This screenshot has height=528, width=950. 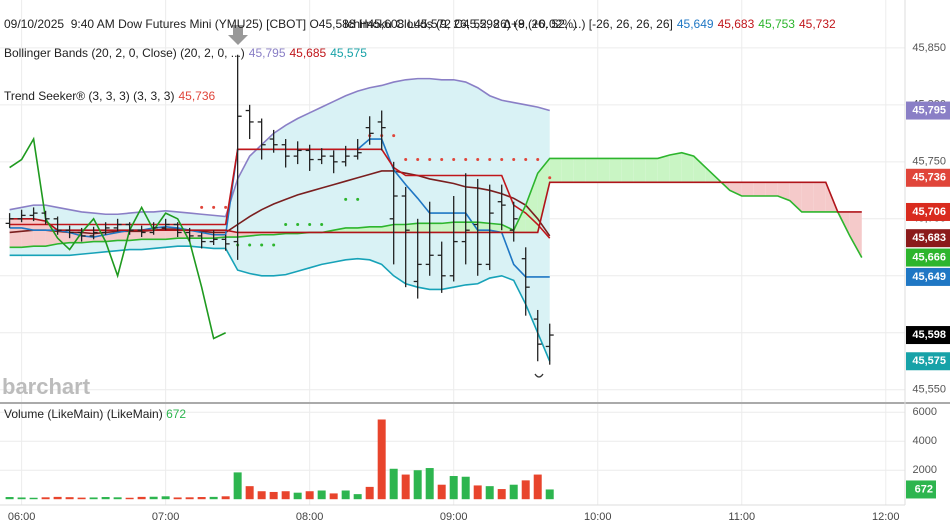 What do you see at coordinates (598, 517) in the screenshot?
I see `x-tick-label: 10:00` at bounding box center [598, 517].